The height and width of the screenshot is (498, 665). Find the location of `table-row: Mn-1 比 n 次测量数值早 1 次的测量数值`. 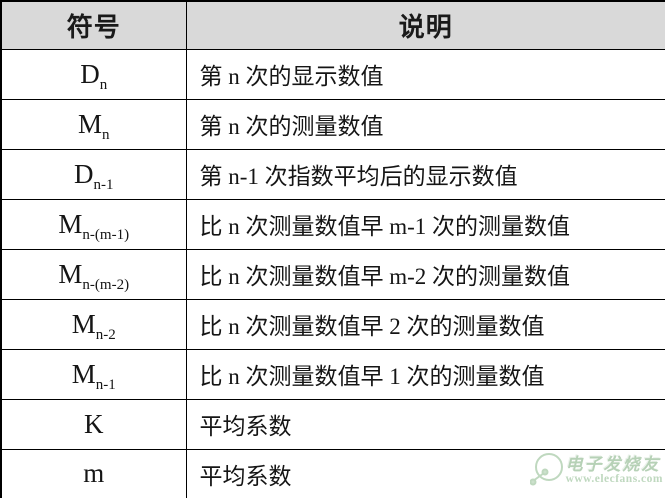

table-row: Mn-1 比 n 次测量数值早 1 次的测量数值 is located at coordinates (332, 374).